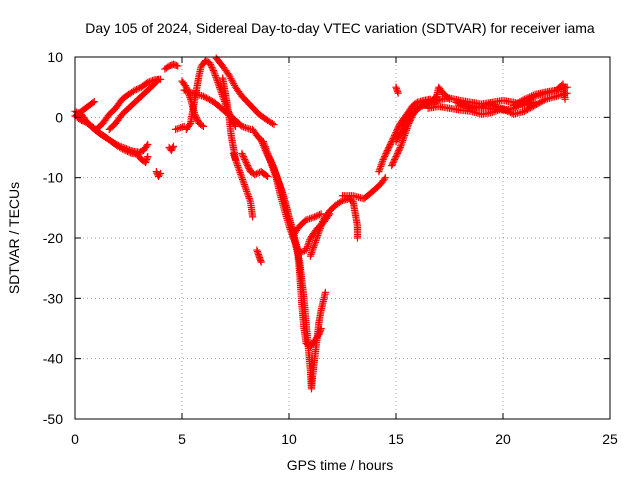 The height and width of the screenshot is (480, 640). Describe the element at coordinates (396, 439) in the screenshot. I see `x-tick-label: 15` at that location.